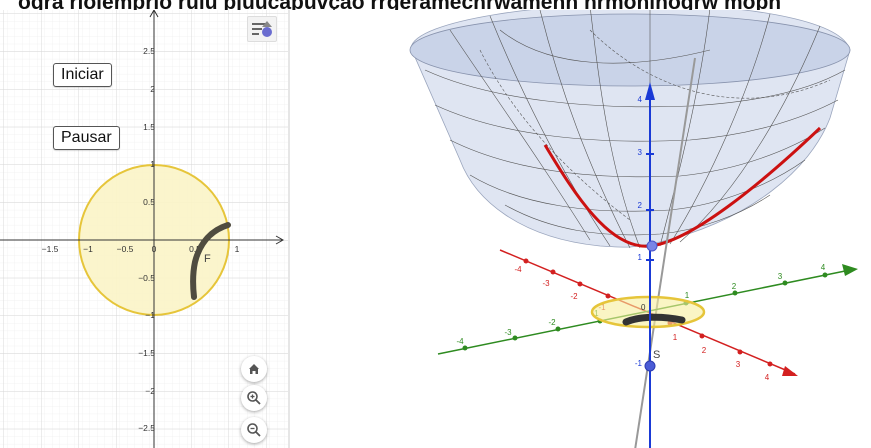  Describe the element at coordinates (650, 366) in the screenshot. I see `point-s` at that location.